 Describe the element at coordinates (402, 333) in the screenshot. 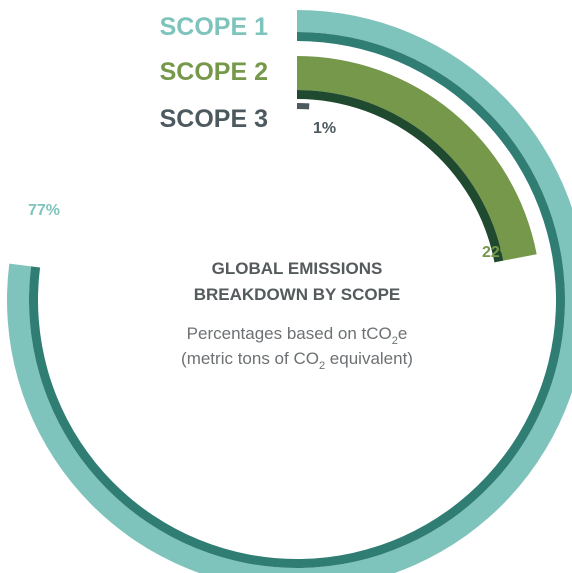

I see `subtitle-1-text-b: e` at that location.